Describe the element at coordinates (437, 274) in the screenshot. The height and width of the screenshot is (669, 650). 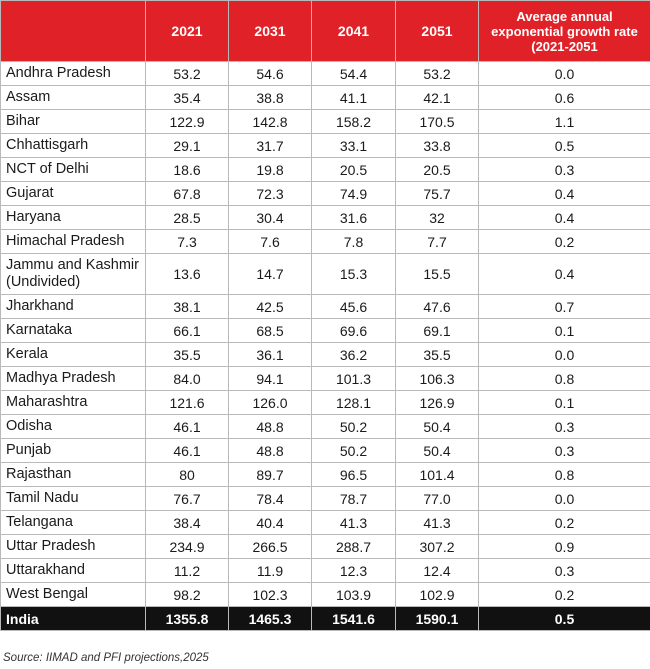
I see `value-2051: 15.5` at that location.